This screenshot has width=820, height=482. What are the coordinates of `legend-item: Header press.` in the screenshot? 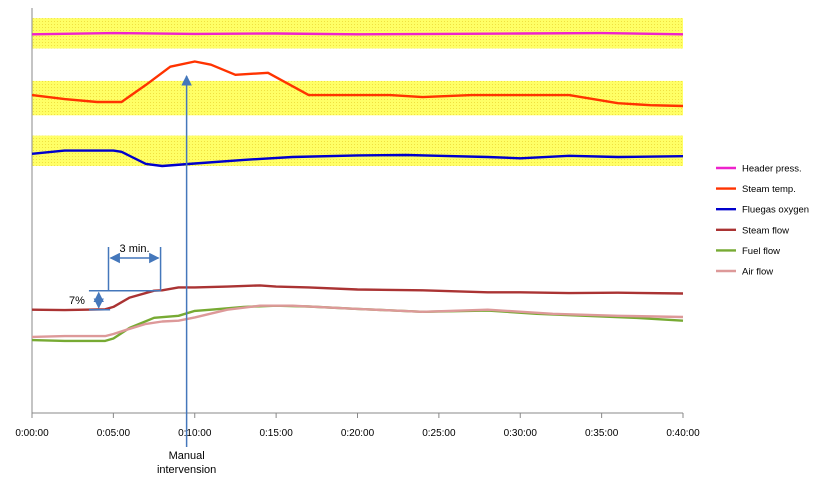 It's located at (759, 169).